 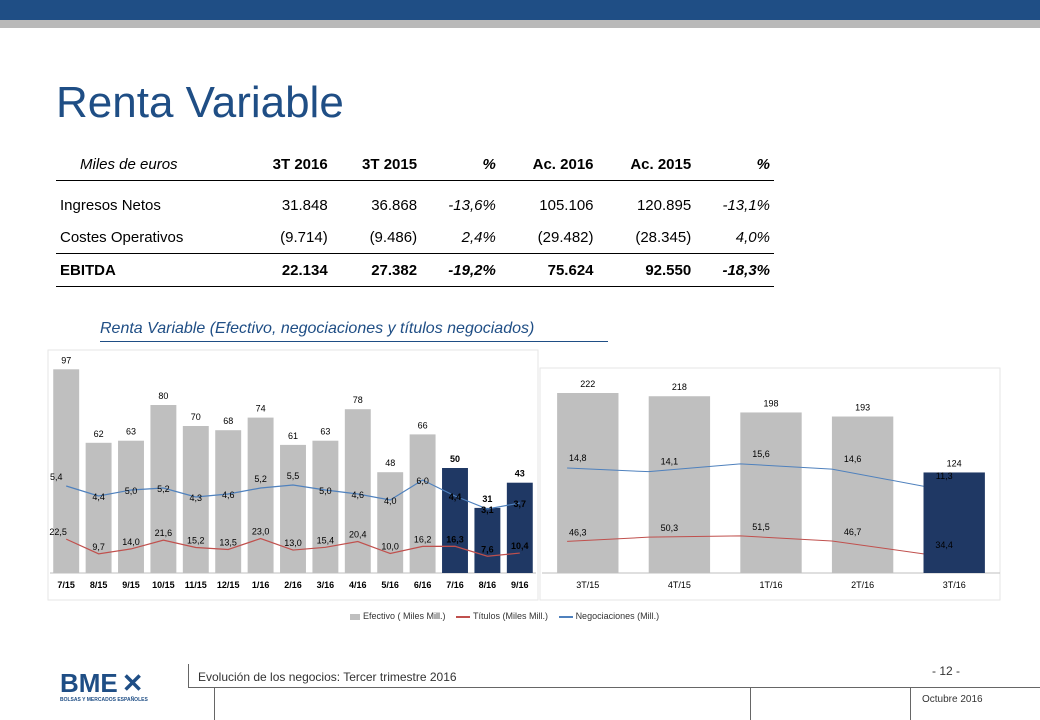 What do you see at coordinates (287, 164) in the screenshot?
I see `table-header: 3T 2016` at bounding box center [287, 164].